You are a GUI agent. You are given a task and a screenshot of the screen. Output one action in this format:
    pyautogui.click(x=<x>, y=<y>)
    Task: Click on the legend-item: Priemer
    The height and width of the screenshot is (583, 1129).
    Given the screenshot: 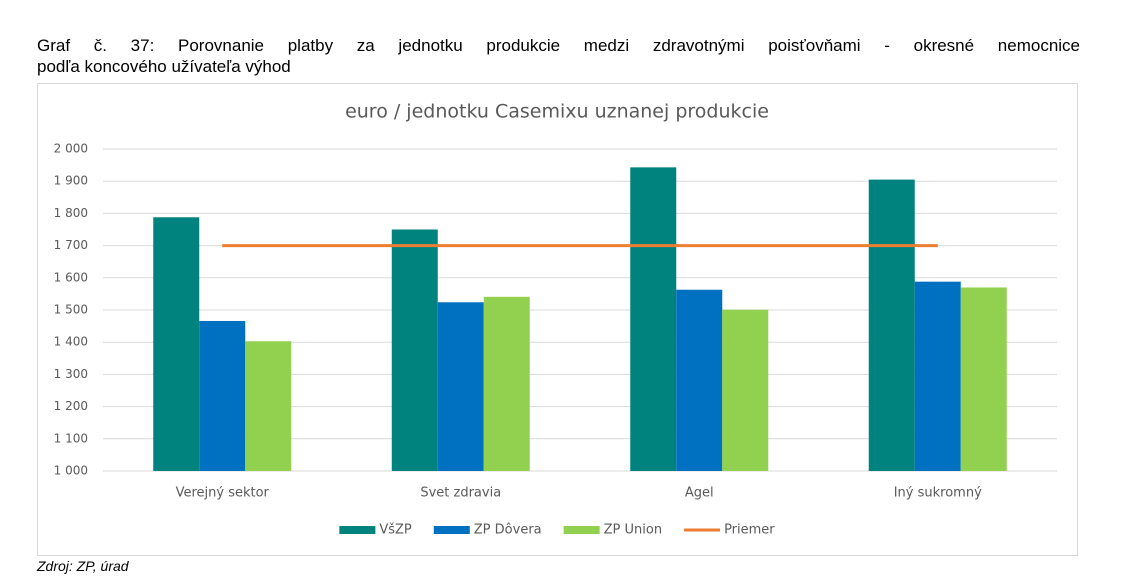 What is the action you would take?
    pyautogui.click(x=729, y=530)
    